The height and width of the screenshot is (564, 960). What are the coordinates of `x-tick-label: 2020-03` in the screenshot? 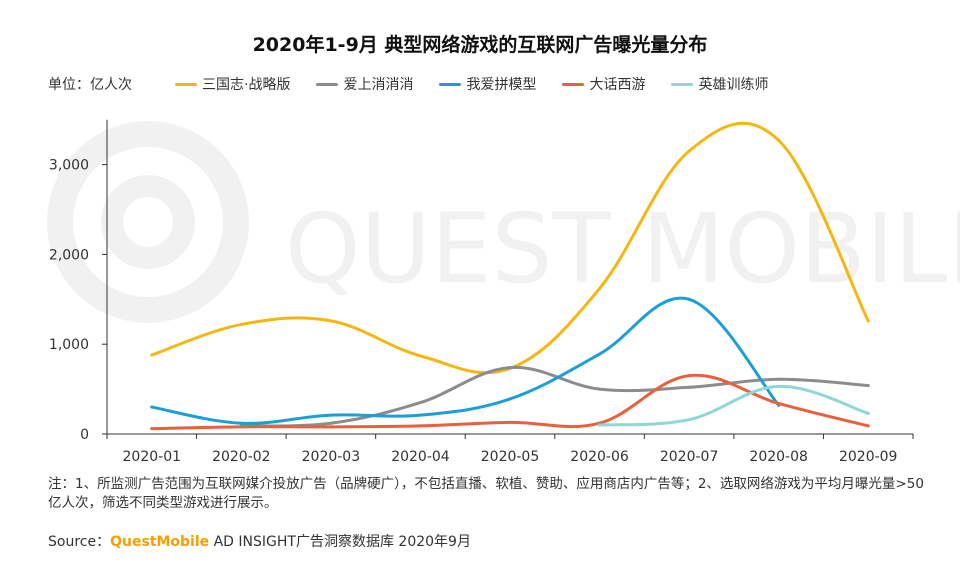 It's located at (331, 457).